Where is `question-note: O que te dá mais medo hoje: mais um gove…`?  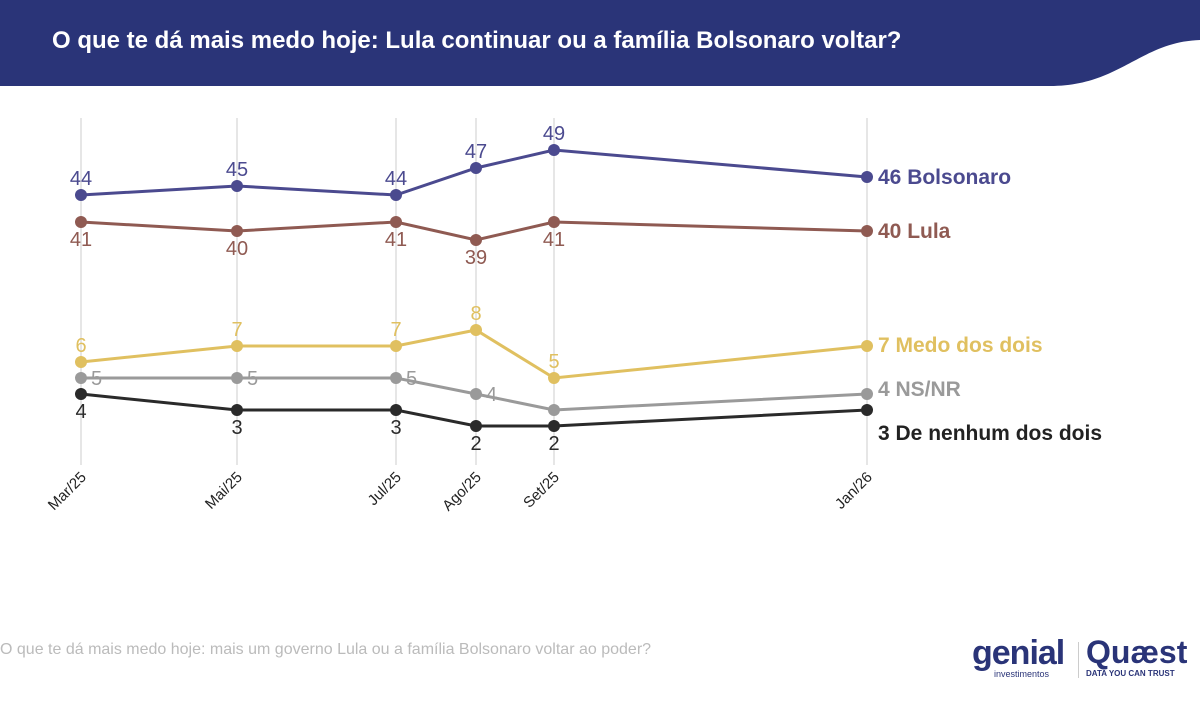
question-note: O que te dá mais medo hoje: mais um gove… is located at coordinates (326, 649).